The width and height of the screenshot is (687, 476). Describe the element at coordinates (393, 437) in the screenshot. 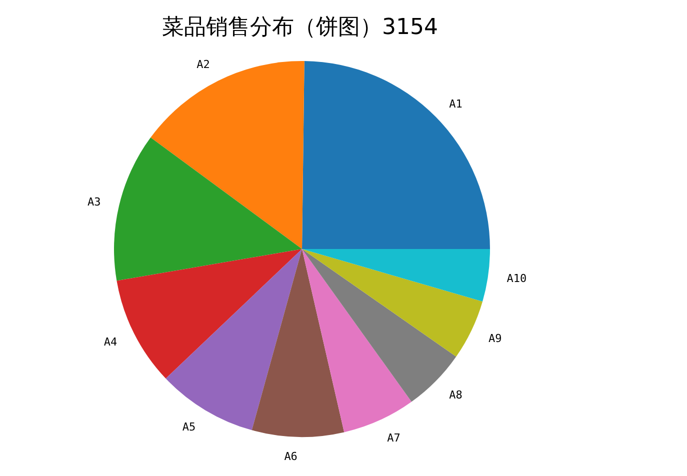

I see `slice-label: A7` at that location.